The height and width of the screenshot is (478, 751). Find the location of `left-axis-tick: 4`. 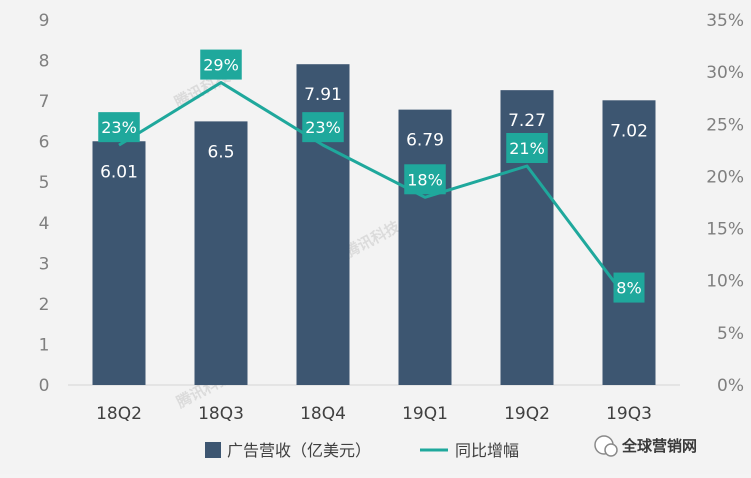

left-axis-tick: 4 is located at coordinates (44, 224).